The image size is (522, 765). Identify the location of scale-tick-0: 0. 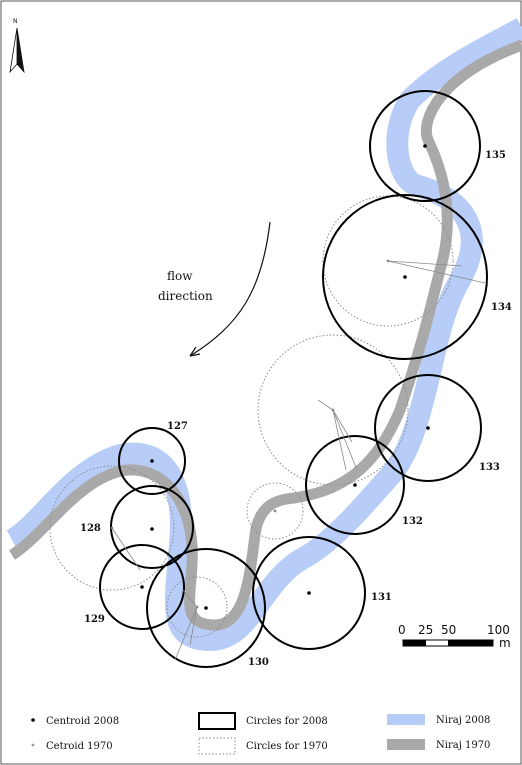
(402, 630).